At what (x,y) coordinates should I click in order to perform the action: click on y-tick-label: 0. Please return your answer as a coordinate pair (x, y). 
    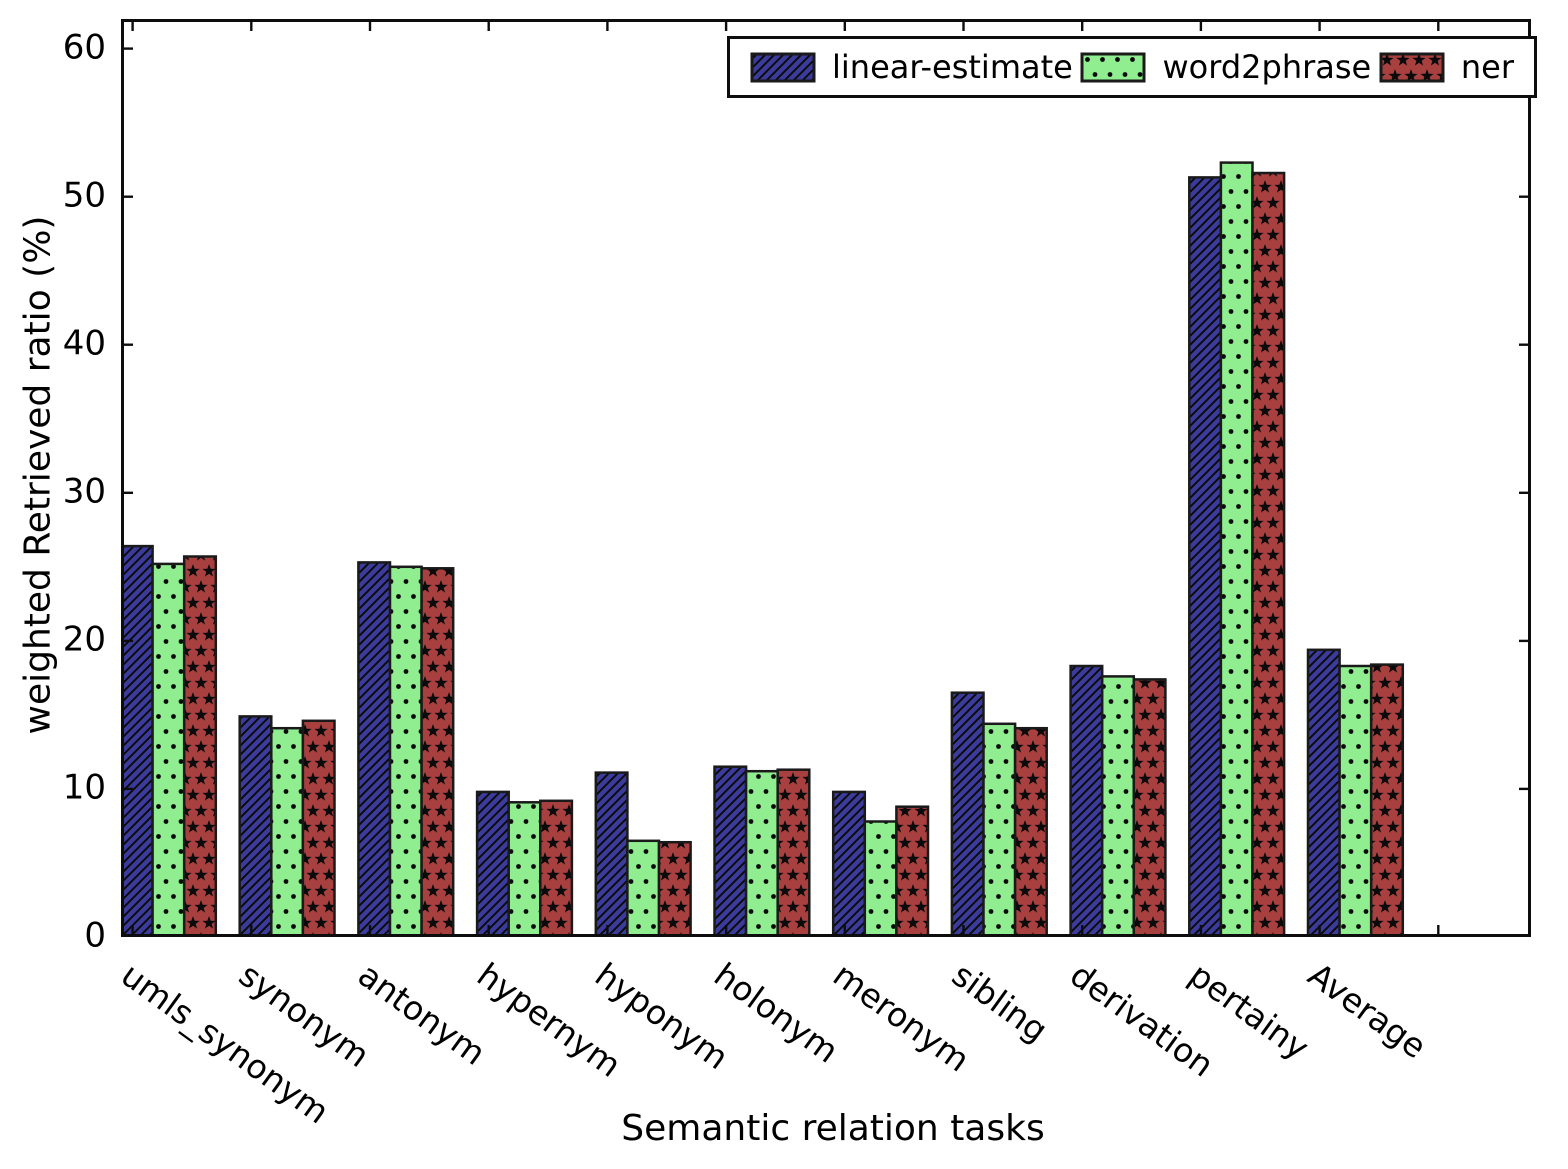
    Looking at the image, I should click on (95, 935).